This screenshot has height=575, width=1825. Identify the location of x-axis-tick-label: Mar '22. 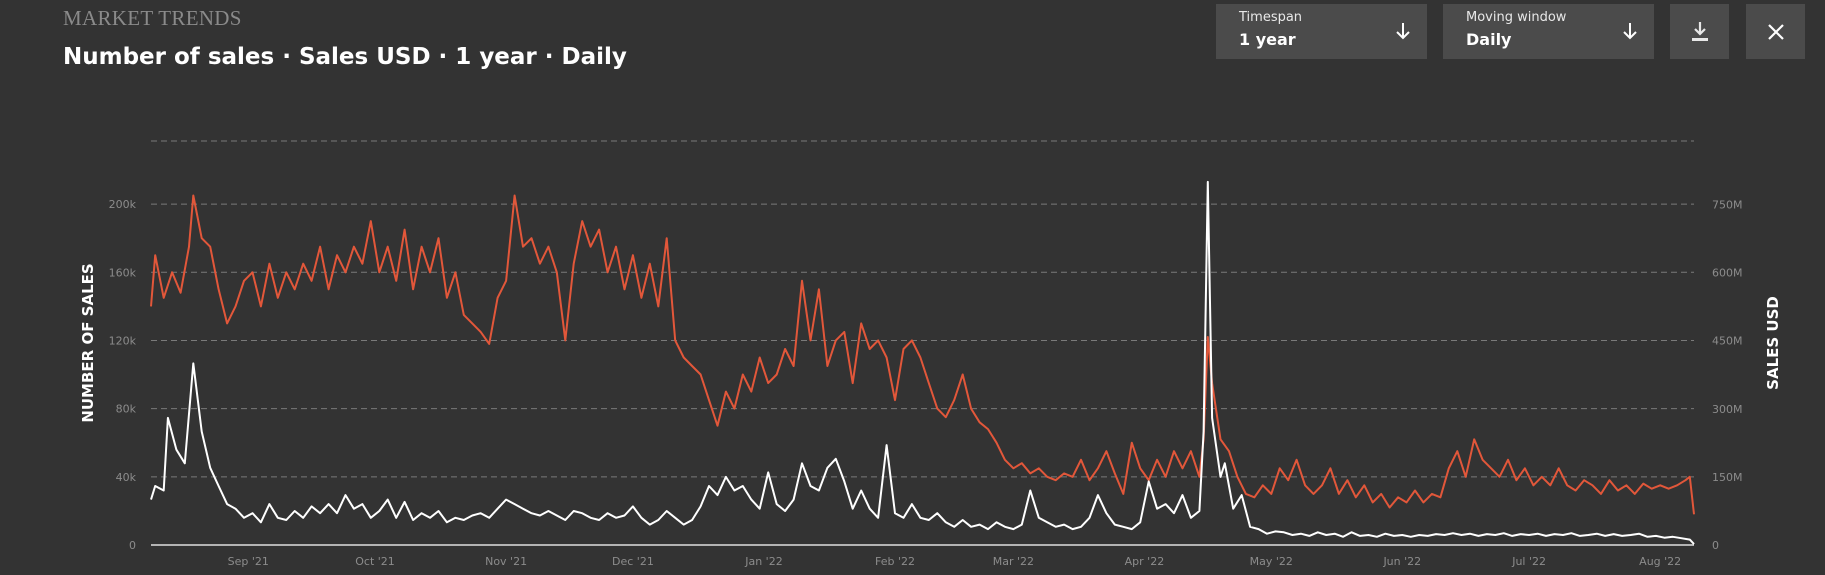
(1013, 561).